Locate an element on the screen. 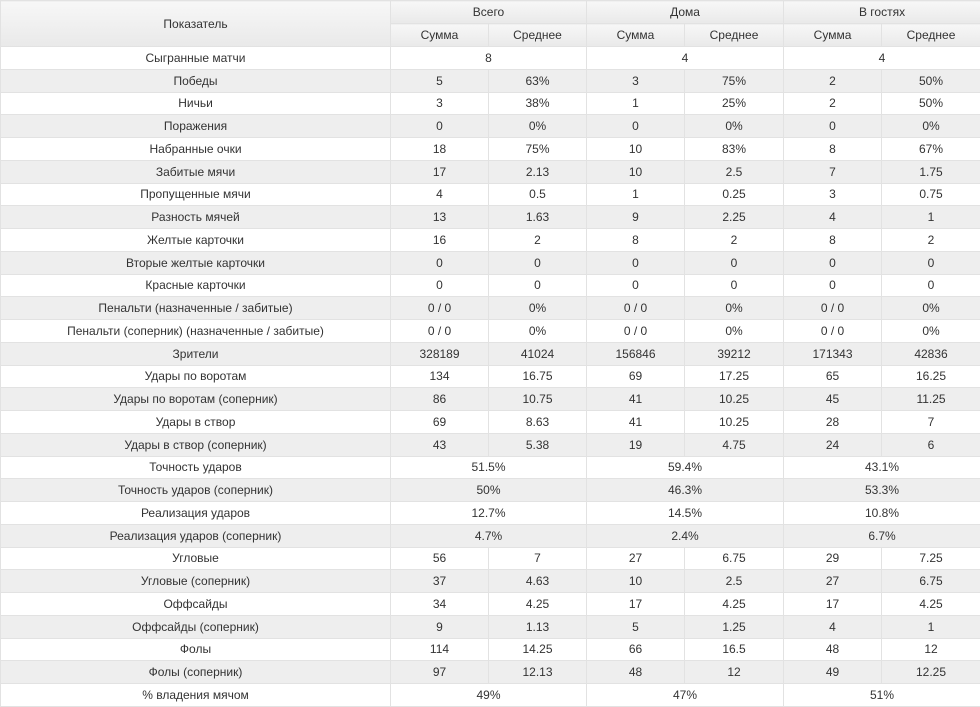  row-label: Вторые желтые карточки is located at coordinates (195, 262).